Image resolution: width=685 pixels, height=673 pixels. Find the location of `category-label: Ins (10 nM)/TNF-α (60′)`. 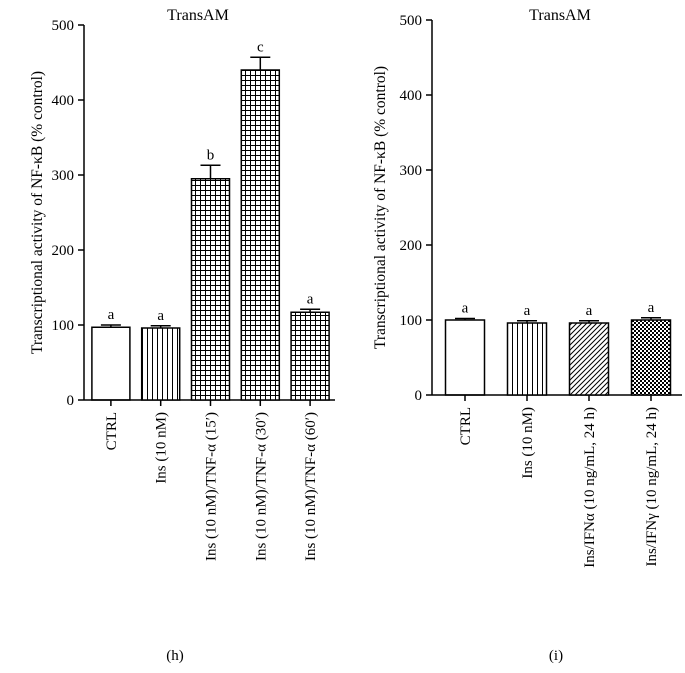

category-label: Ins (10 nM)/TNF-α (60′) is located at coordinates (311, 486).